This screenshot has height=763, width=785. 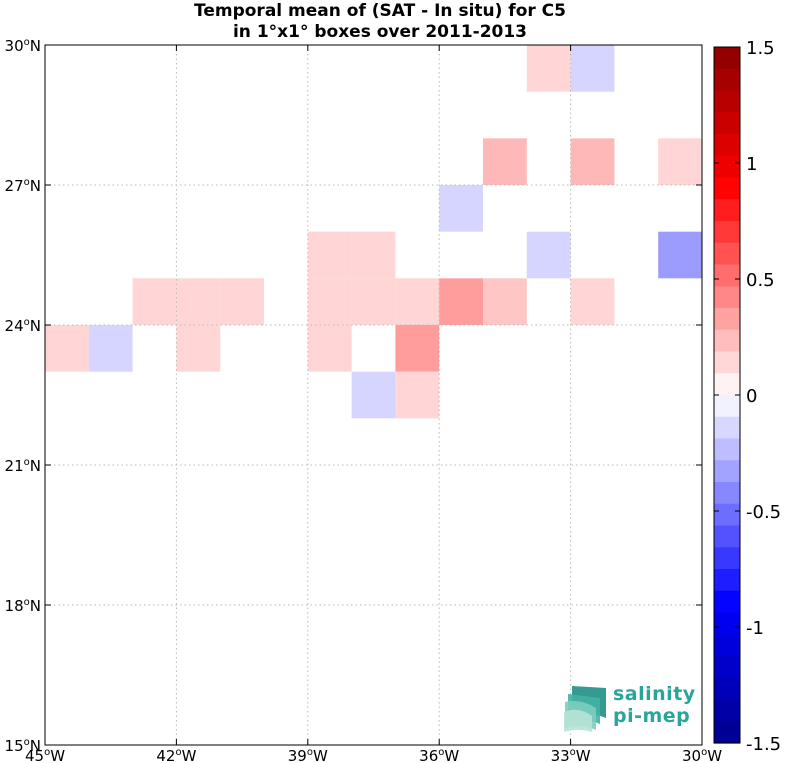 What do you see at coordinates (23, 606) in the screenshot?
I see `lat-tick-label: 18oN` at bounding box center [23, 606].